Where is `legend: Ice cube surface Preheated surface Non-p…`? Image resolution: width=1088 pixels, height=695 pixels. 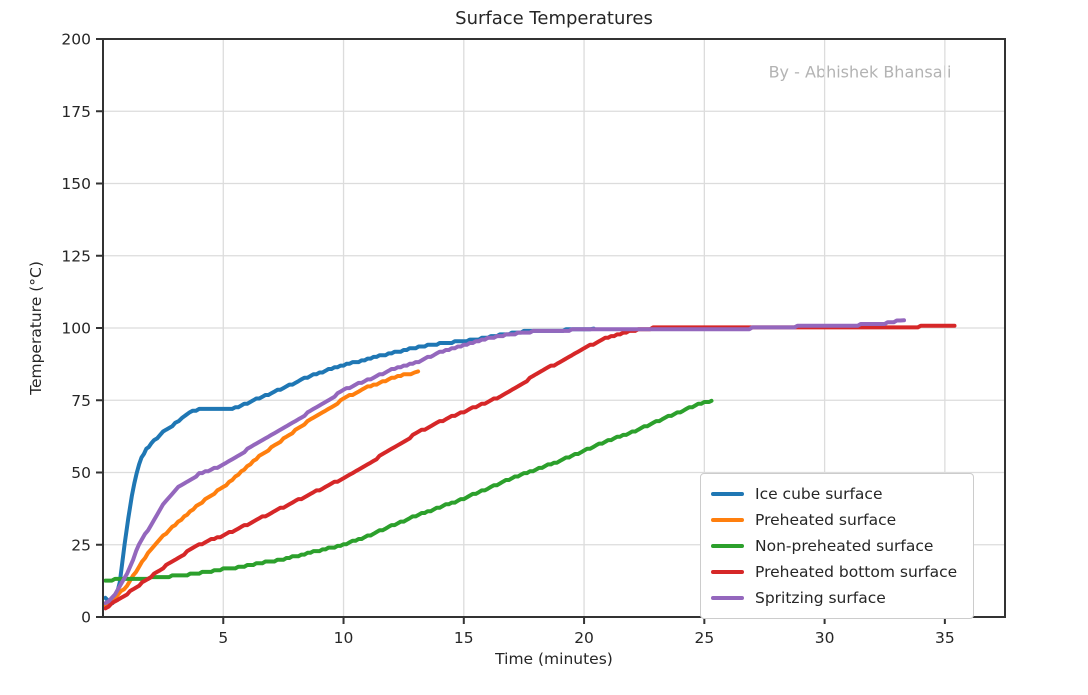 legend: Ice cube surface Preheated surface Non-p… is located at coordinates (837, 546).